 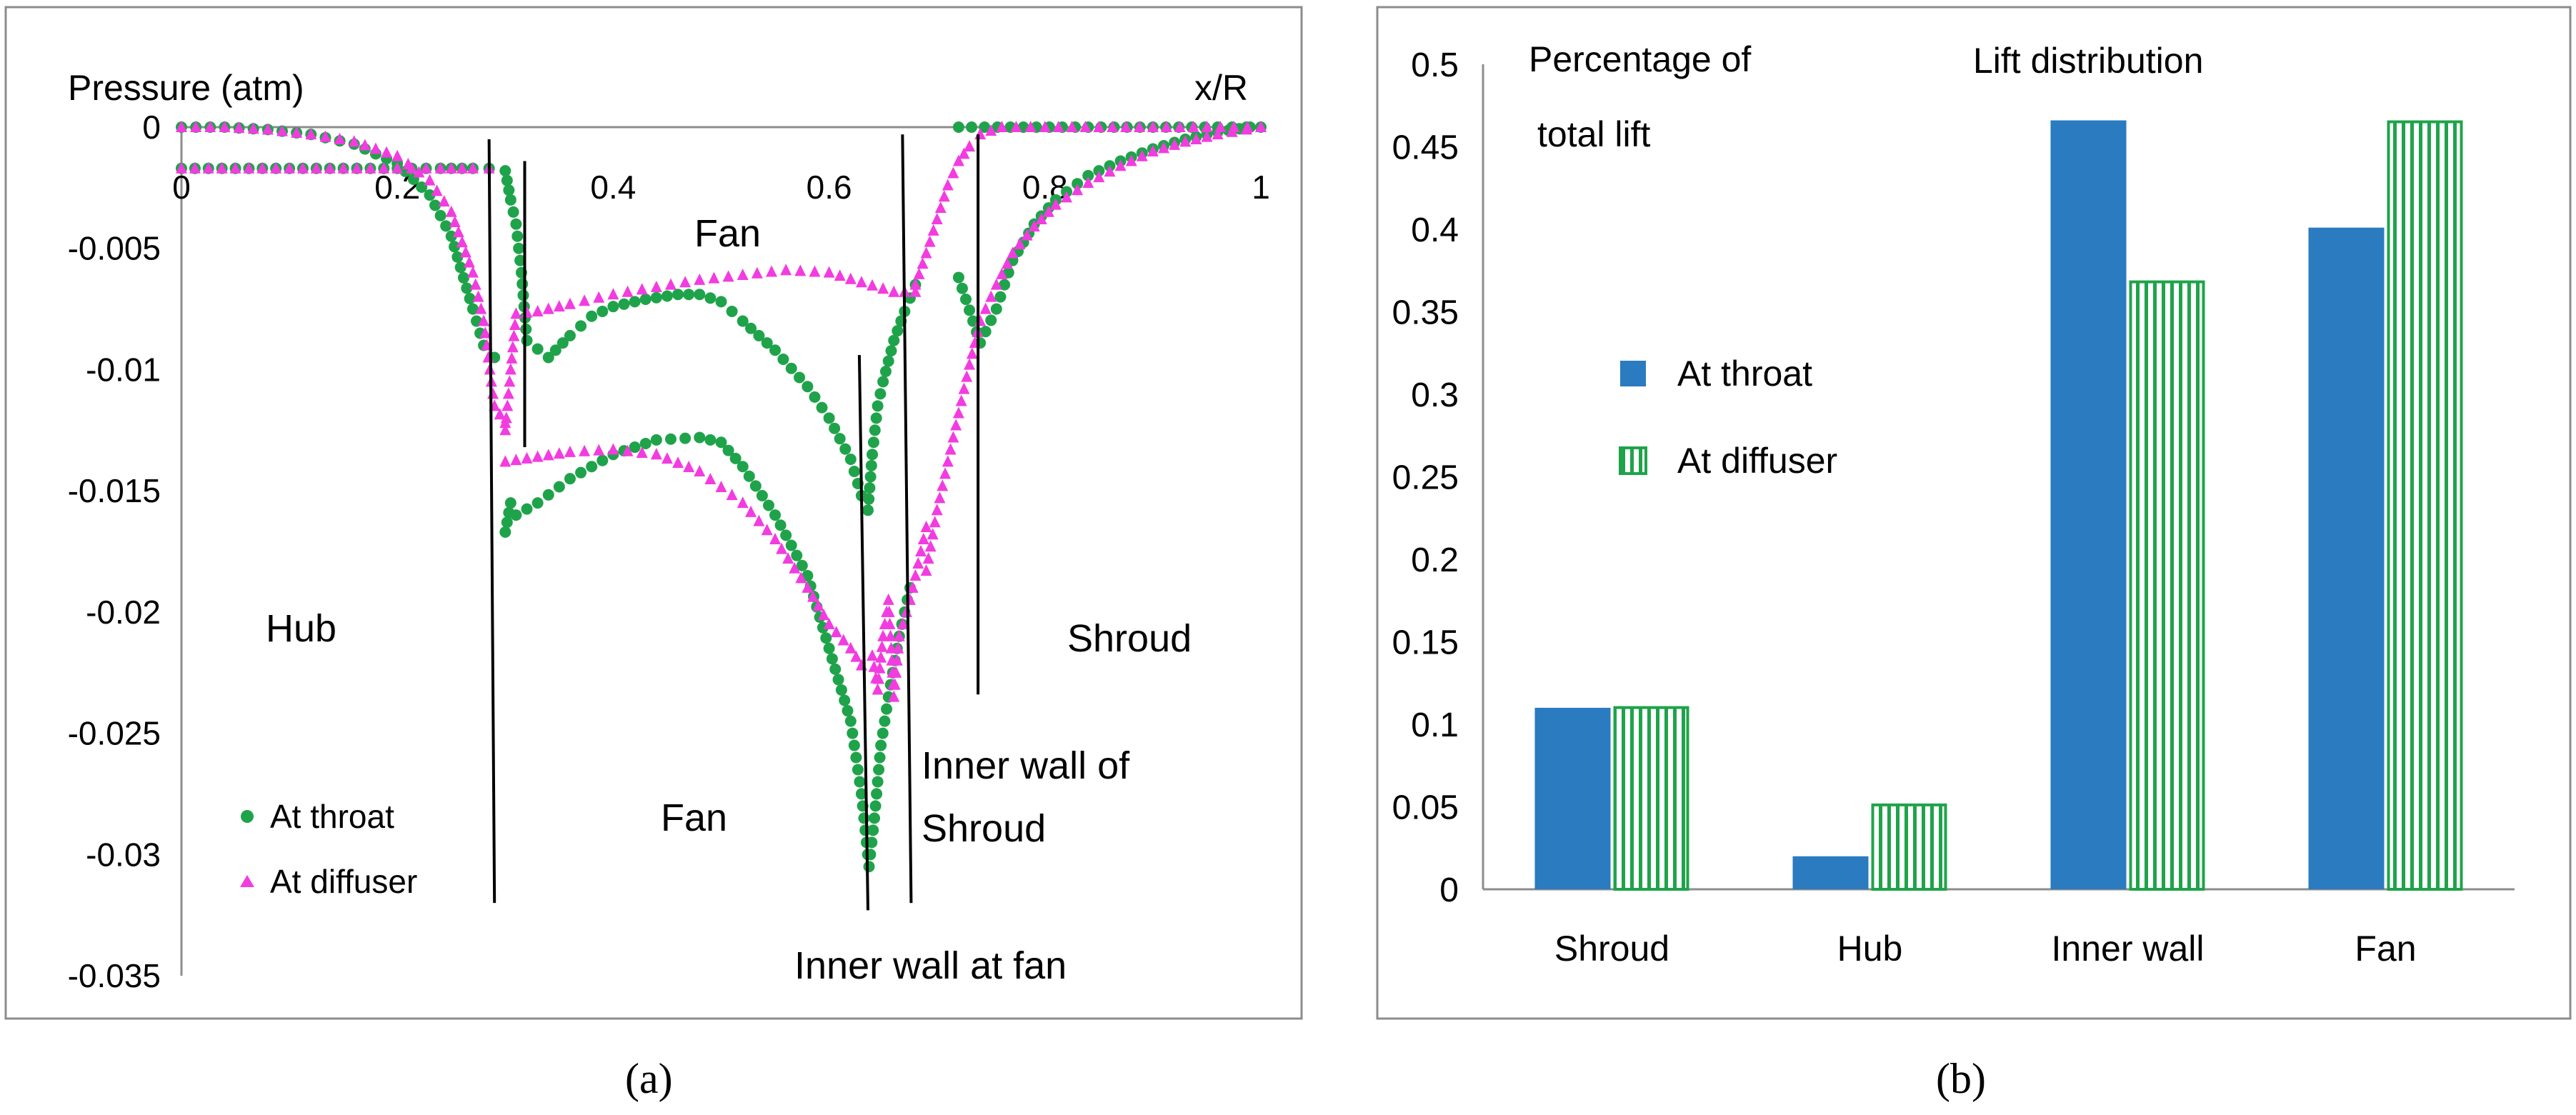 What do you see at coordinates (491, 521) in the screenshot?
I see `region-divider-line` at bounding box center [491, 521].